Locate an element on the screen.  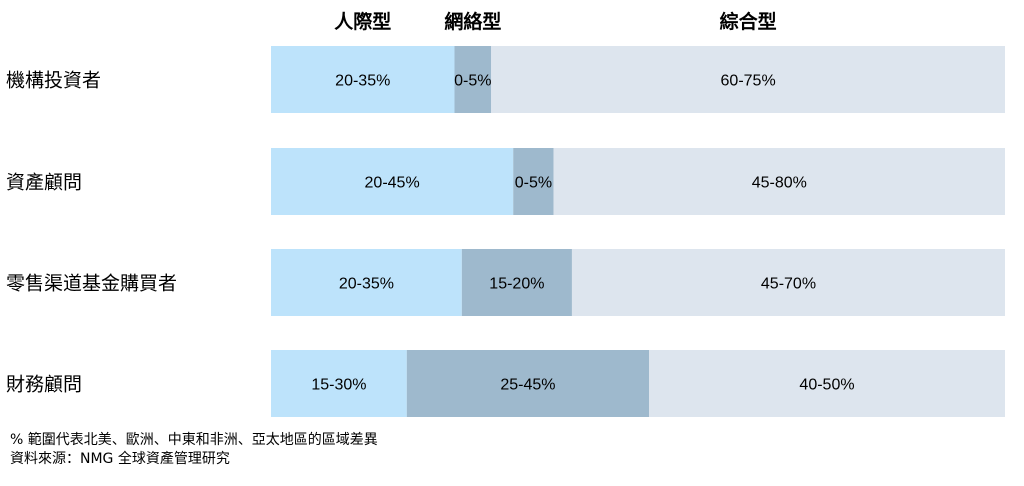
data-label: 45-70% is located at coordinates (788, 284).